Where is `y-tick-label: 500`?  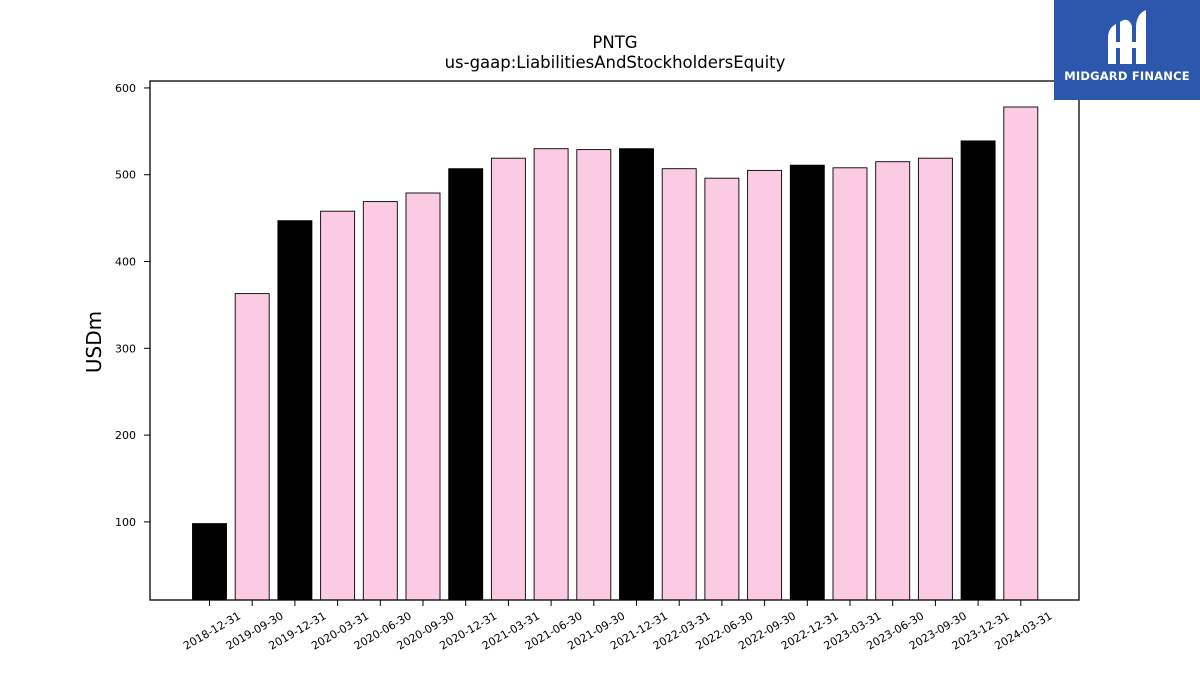
y-tick-label: 500 is located at coordinates (125, 175).